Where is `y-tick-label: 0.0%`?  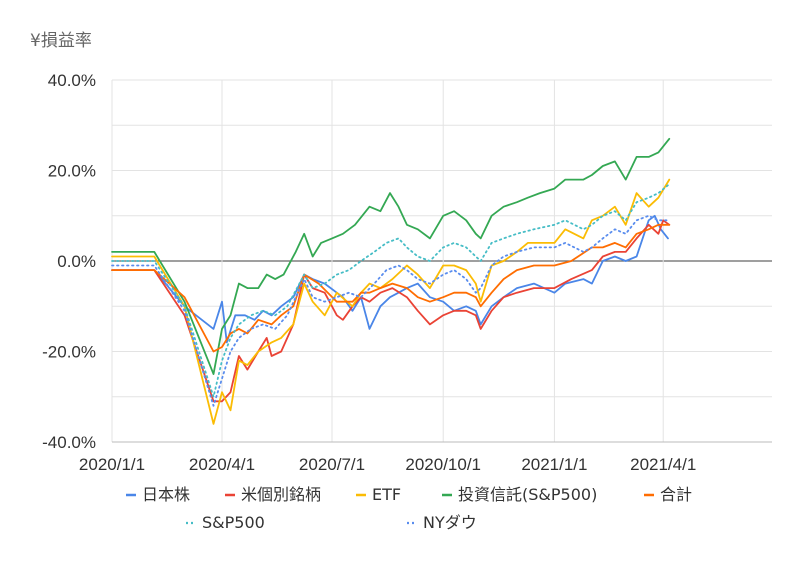
y-tick-label: 0.0% is located at coordinates (76, 261).